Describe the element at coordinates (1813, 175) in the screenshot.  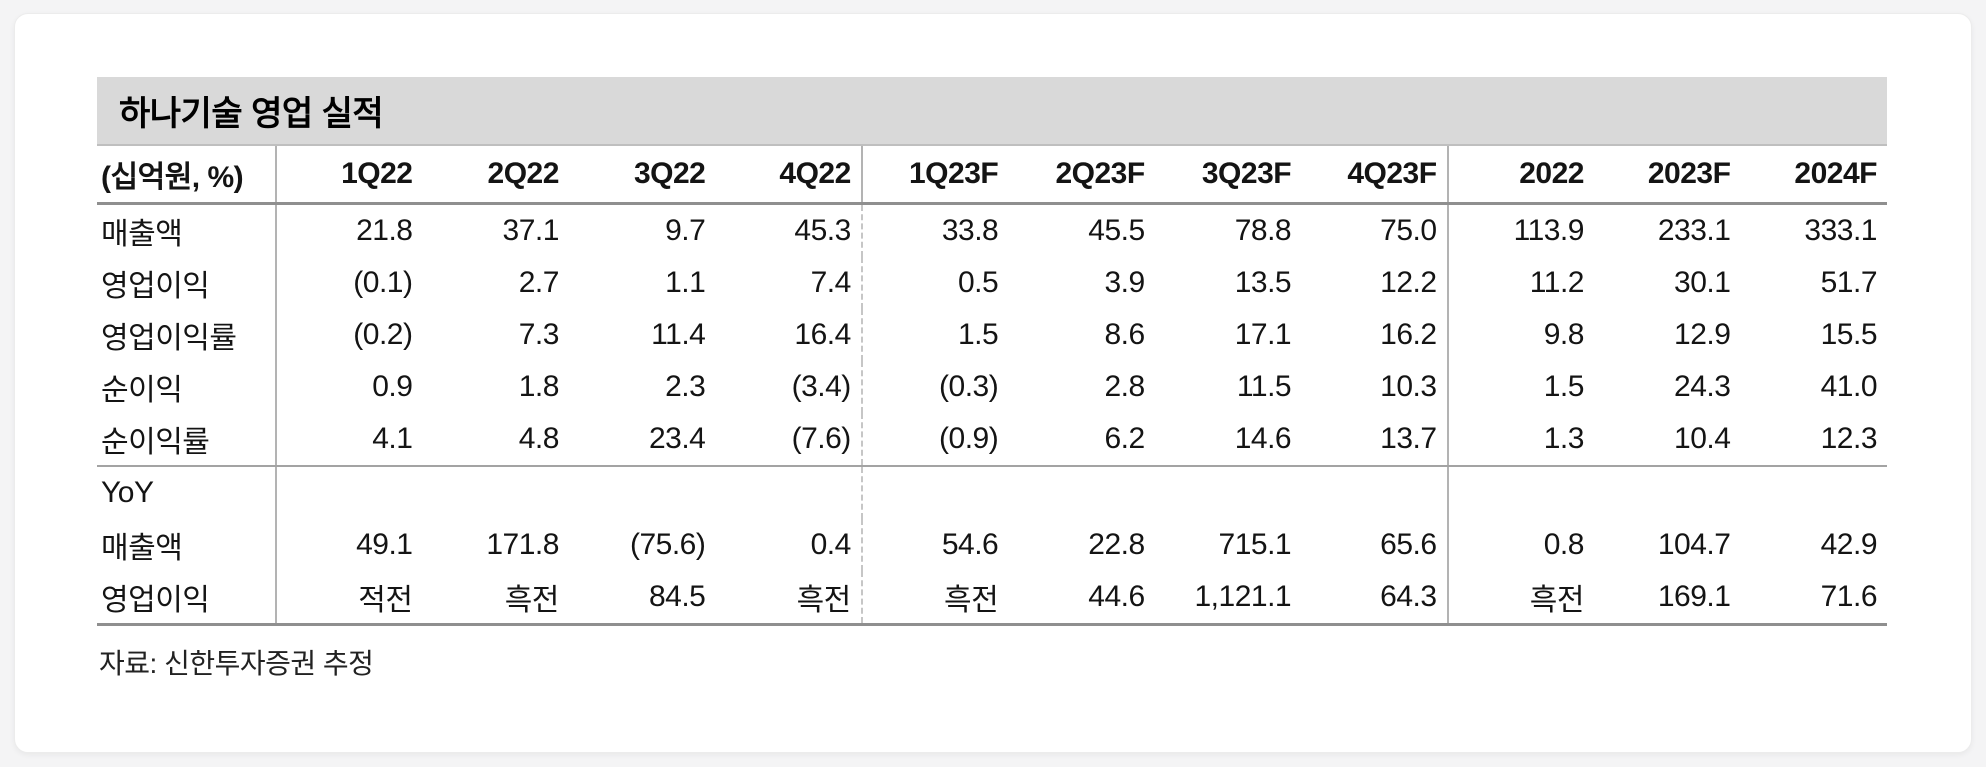
I see `column-header-2024f: 2024F` at that location.